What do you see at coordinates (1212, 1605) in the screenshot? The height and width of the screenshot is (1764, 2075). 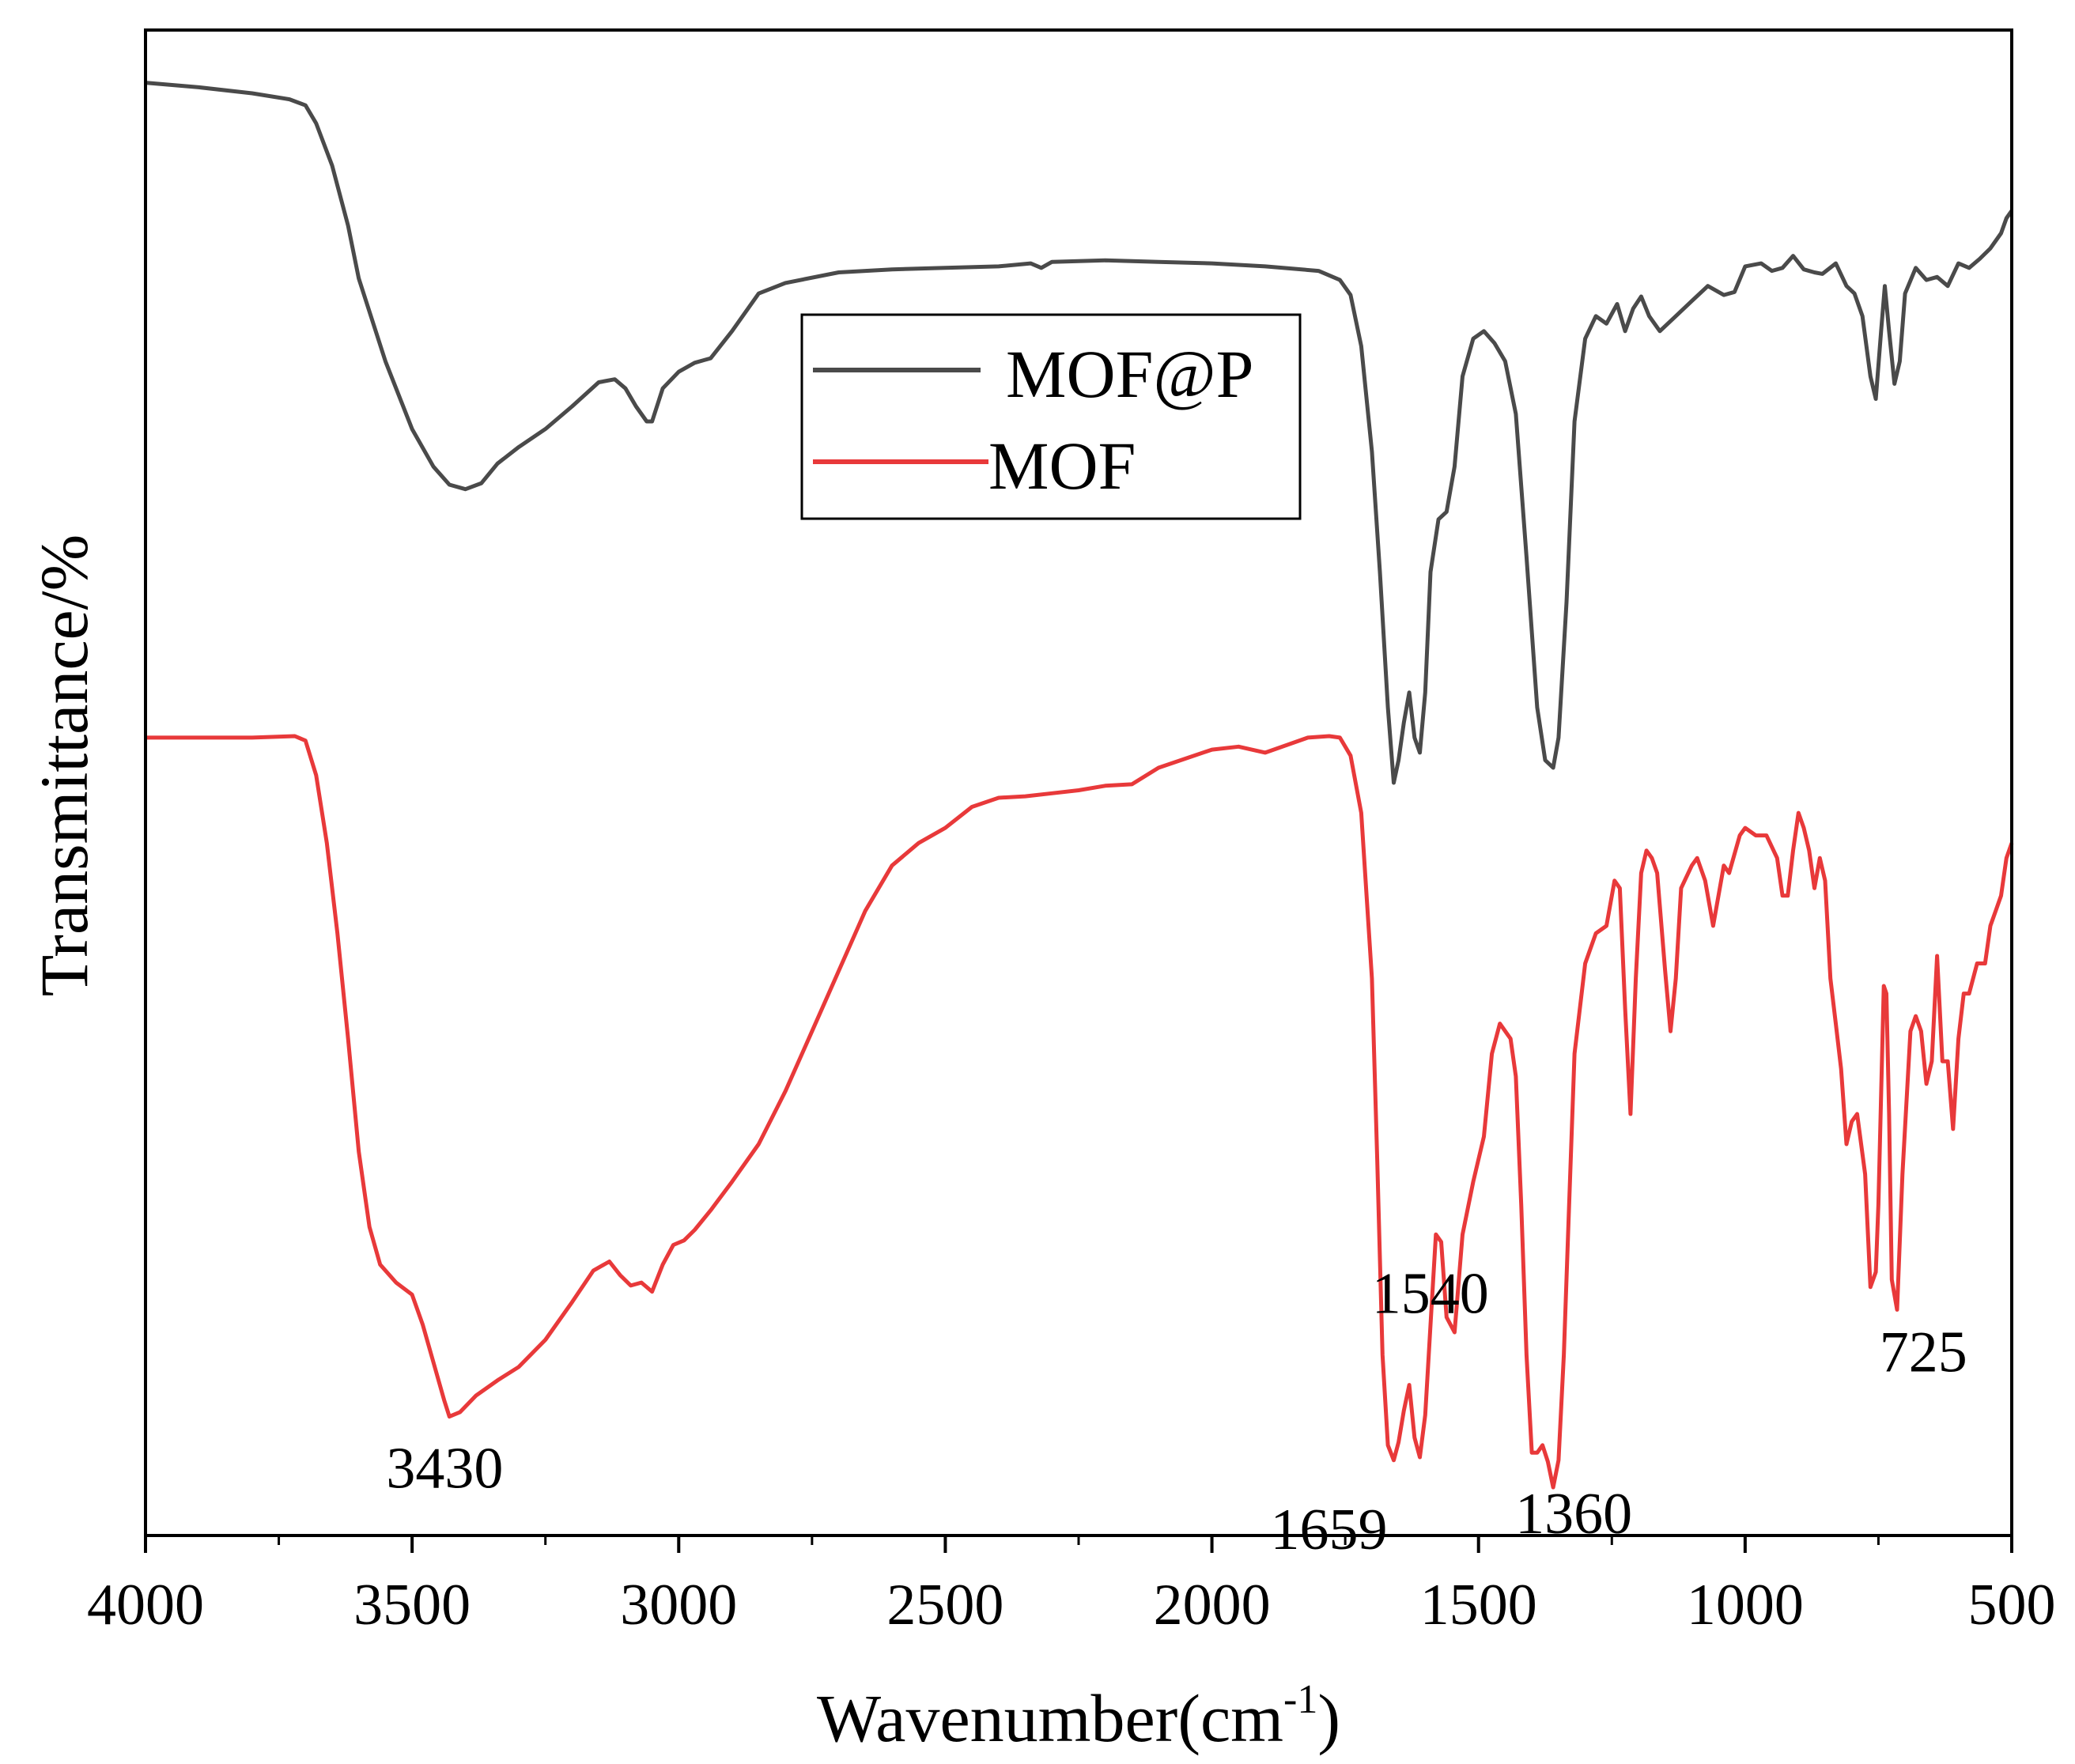 I see `x-tick-label: 2000` at bounding box center [1212, 1605].